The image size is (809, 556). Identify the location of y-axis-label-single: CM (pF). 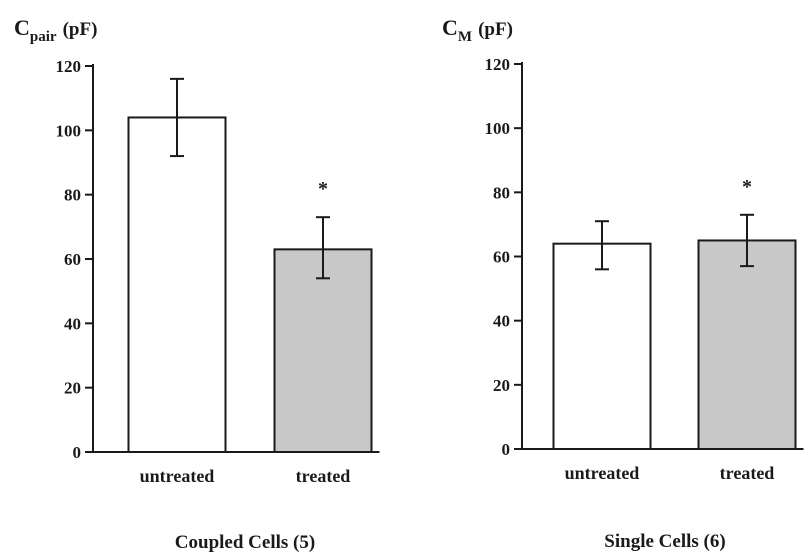
(477, 30).